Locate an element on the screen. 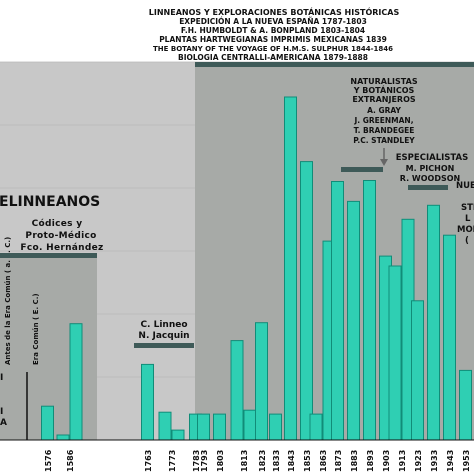 This screenshot has width=474, height=474. x-tick-label-1803: 1803 is located at coordinates (220, 461).